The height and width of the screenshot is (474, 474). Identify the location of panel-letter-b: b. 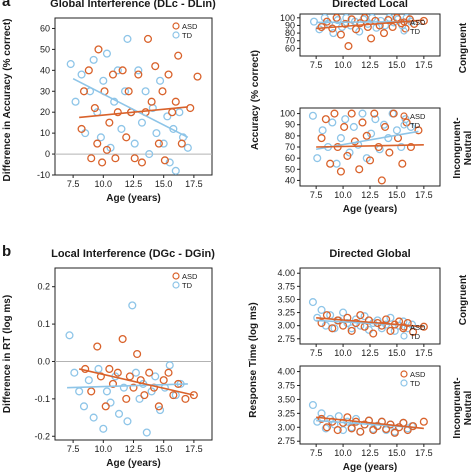
(6, 251).